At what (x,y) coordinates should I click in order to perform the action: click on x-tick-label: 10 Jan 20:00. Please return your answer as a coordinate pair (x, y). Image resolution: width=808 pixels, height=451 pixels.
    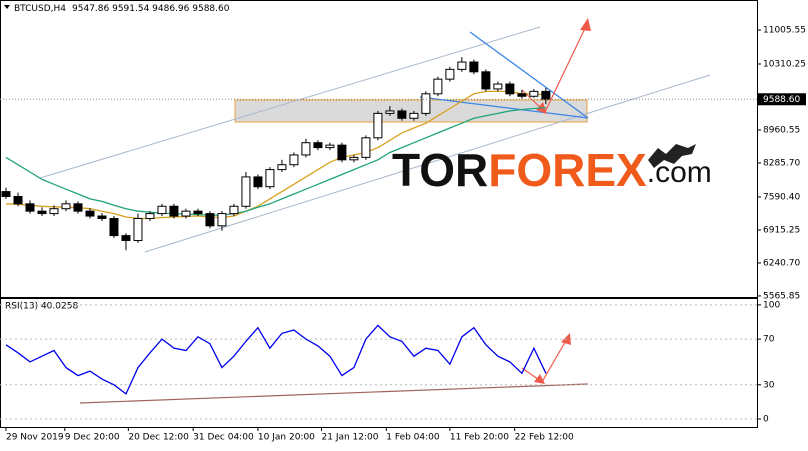
    Looking at the image, I should click on (286, 438).